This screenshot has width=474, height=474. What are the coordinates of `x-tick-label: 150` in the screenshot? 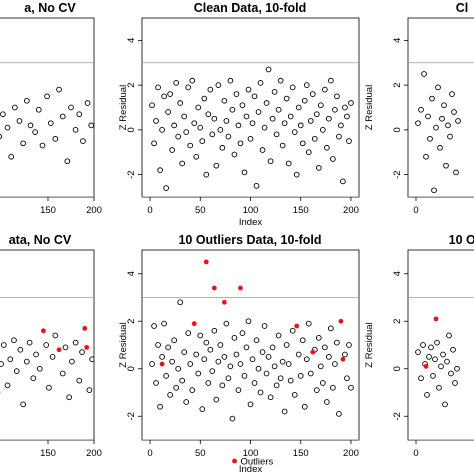 It's located at (301, 453).